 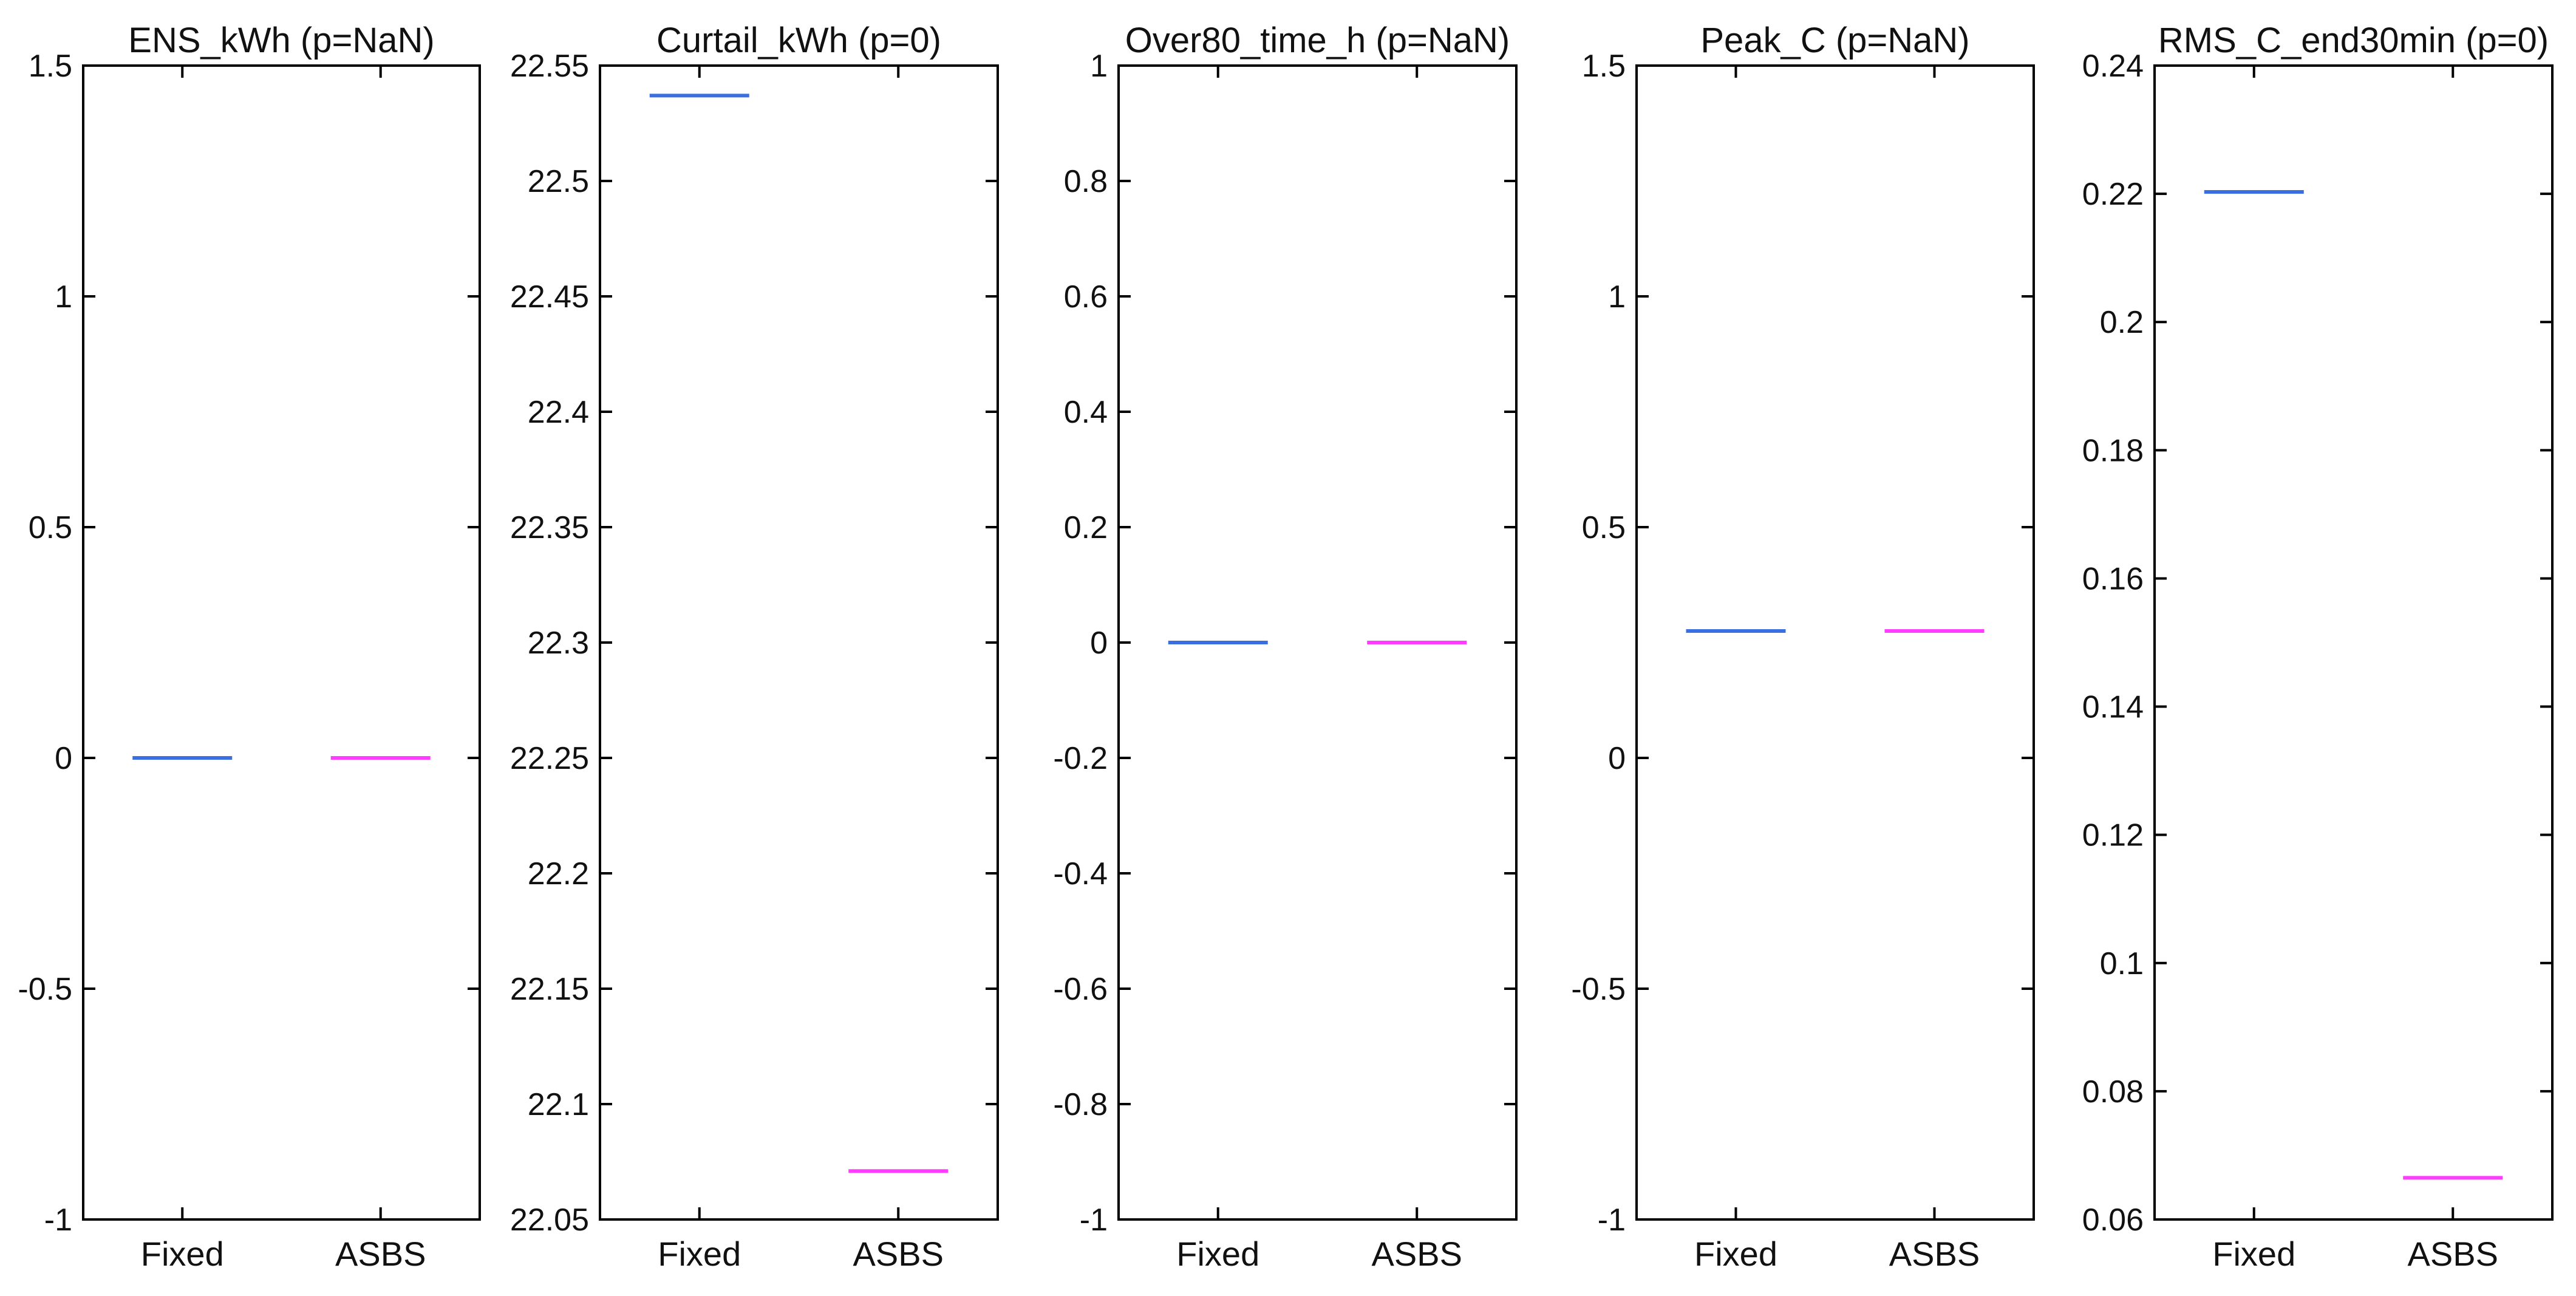 What do you see at coordinates (2113, 450) in the screenshot?
I see `y-tick-label: 0.18` at bounding box center [2113, 450].